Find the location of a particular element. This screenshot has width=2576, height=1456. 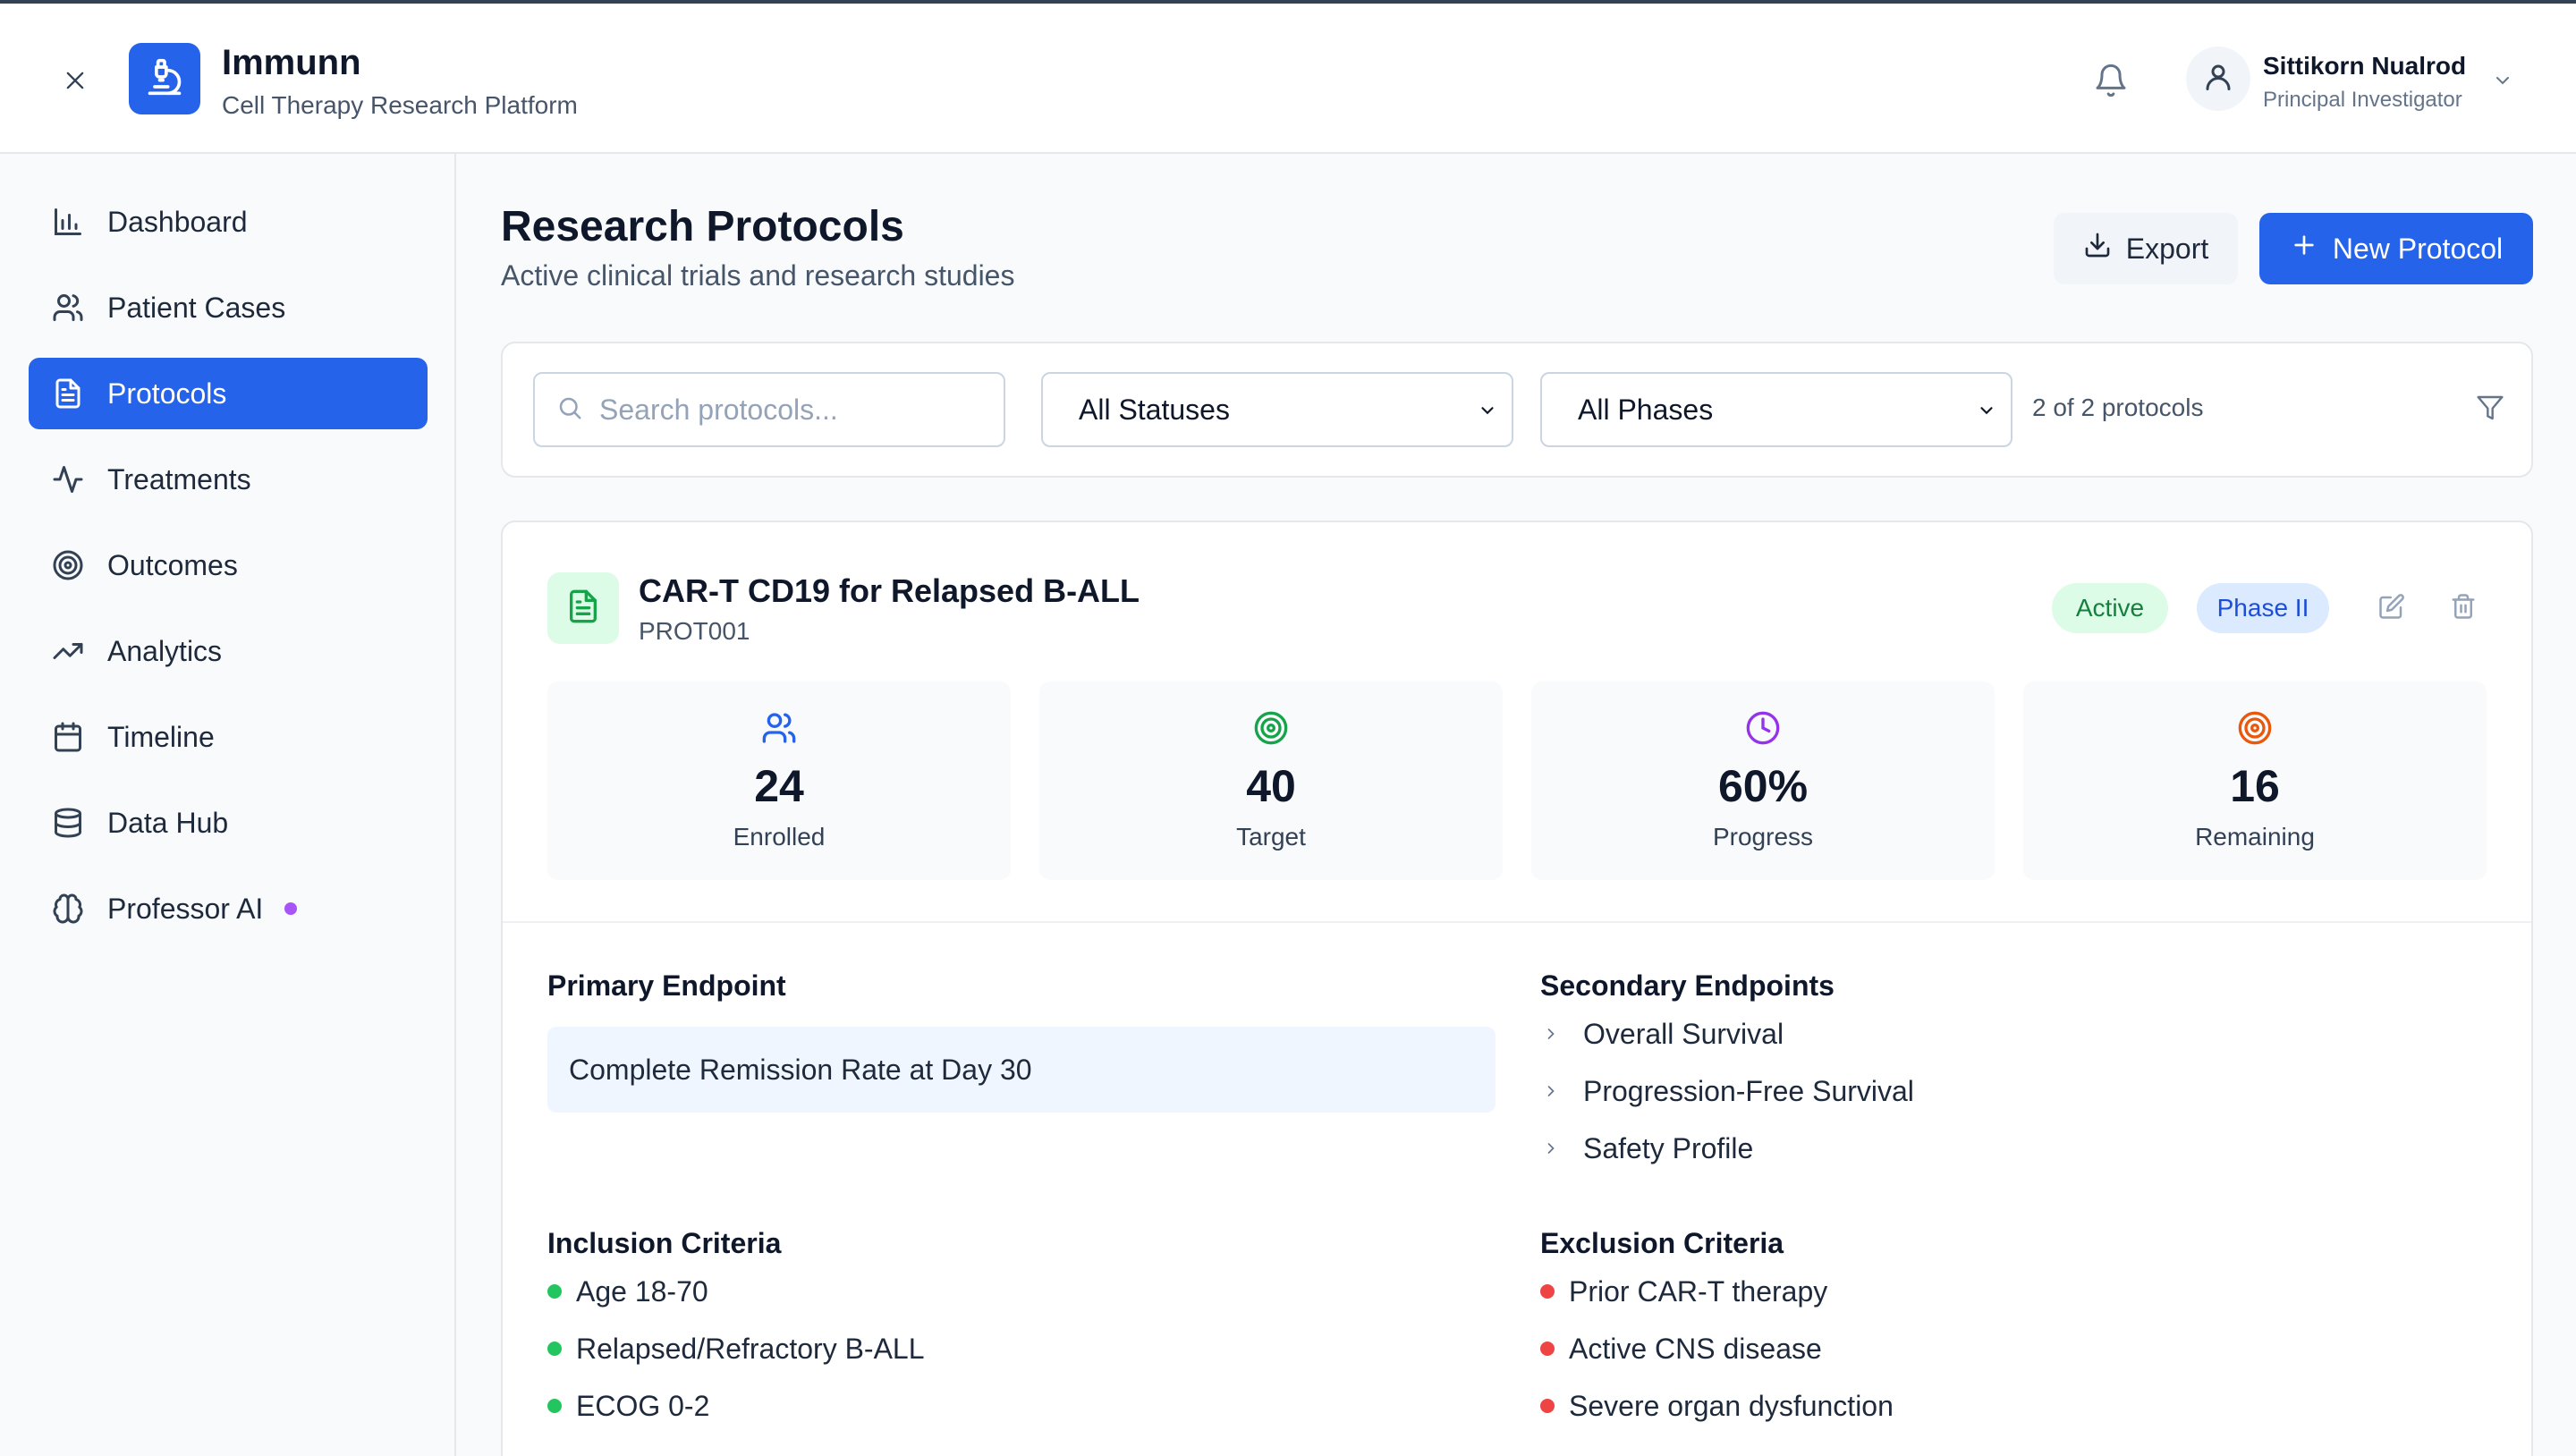

user-menu-toggle is located at coordinates (2502, 82).